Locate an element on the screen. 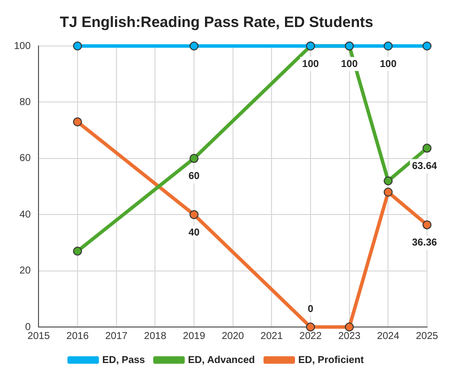 Image resolution: width=449 pixels, height=379 pixels. y-tick-label: 100 is located at coordinates (23, 46).